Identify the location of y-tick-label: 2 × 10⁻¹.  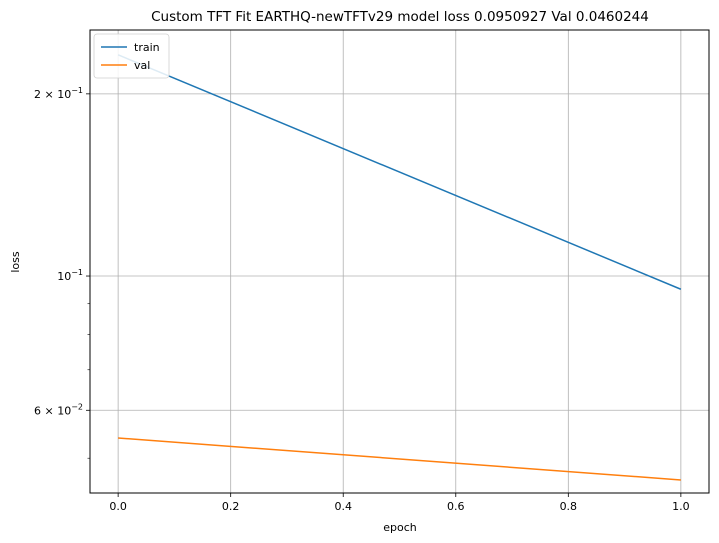
(58, 93).